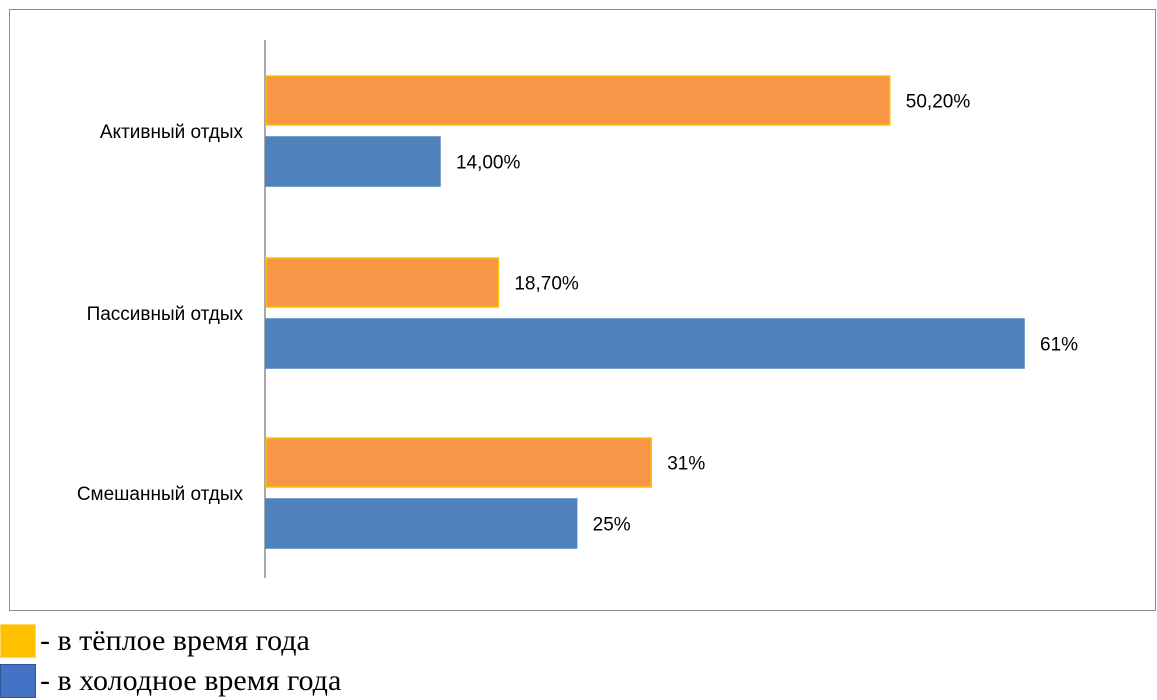 This screenshot has width=1157, height=700. I want to click on legend-swatch-cold, so click(18, 681).